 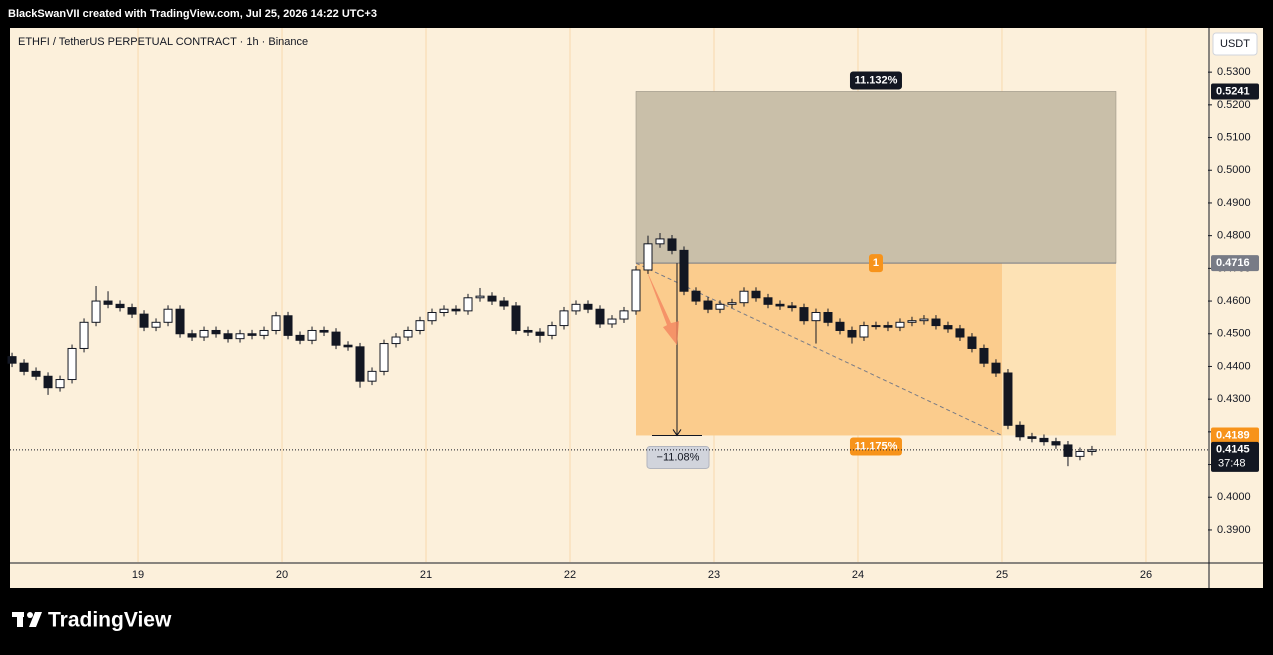 I want to click on entry-label-box, so click(x=875, y=263).